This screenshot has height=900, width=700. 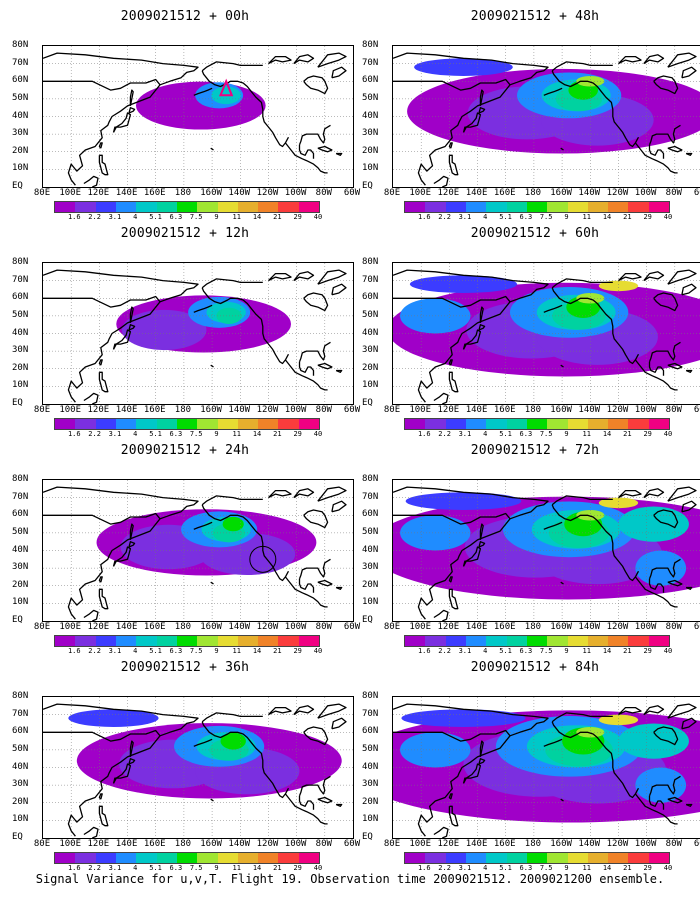 What do you see at coordinates (444, 651) in the screenshot?
I see `colorbar-label: 2.2` at bounding box center [444, 651].